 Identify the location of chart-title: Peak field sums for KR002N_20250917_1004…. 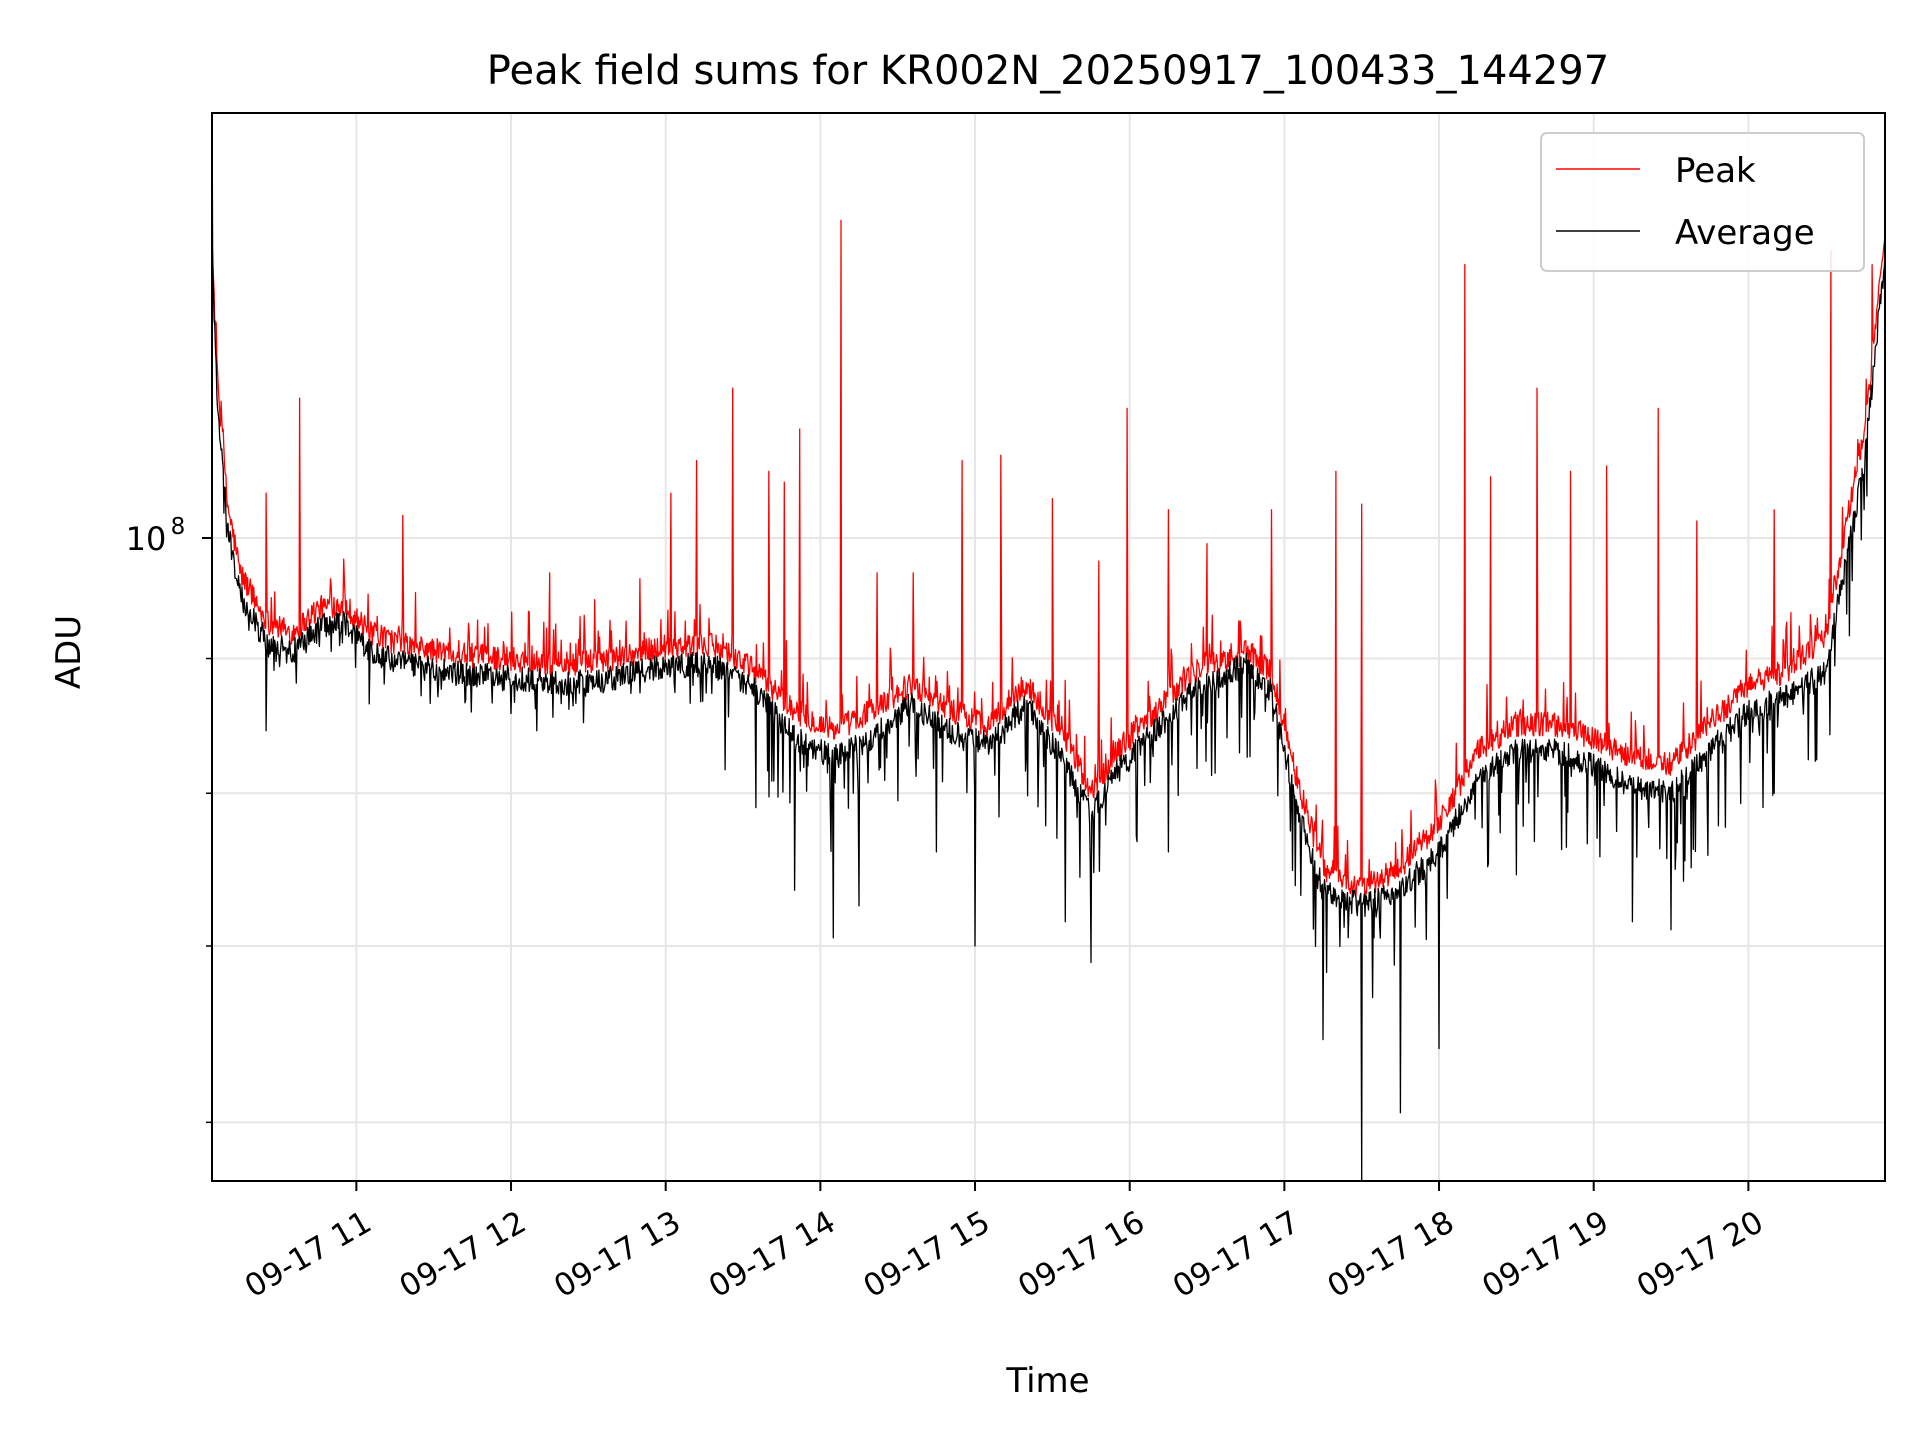
(1048, 71).